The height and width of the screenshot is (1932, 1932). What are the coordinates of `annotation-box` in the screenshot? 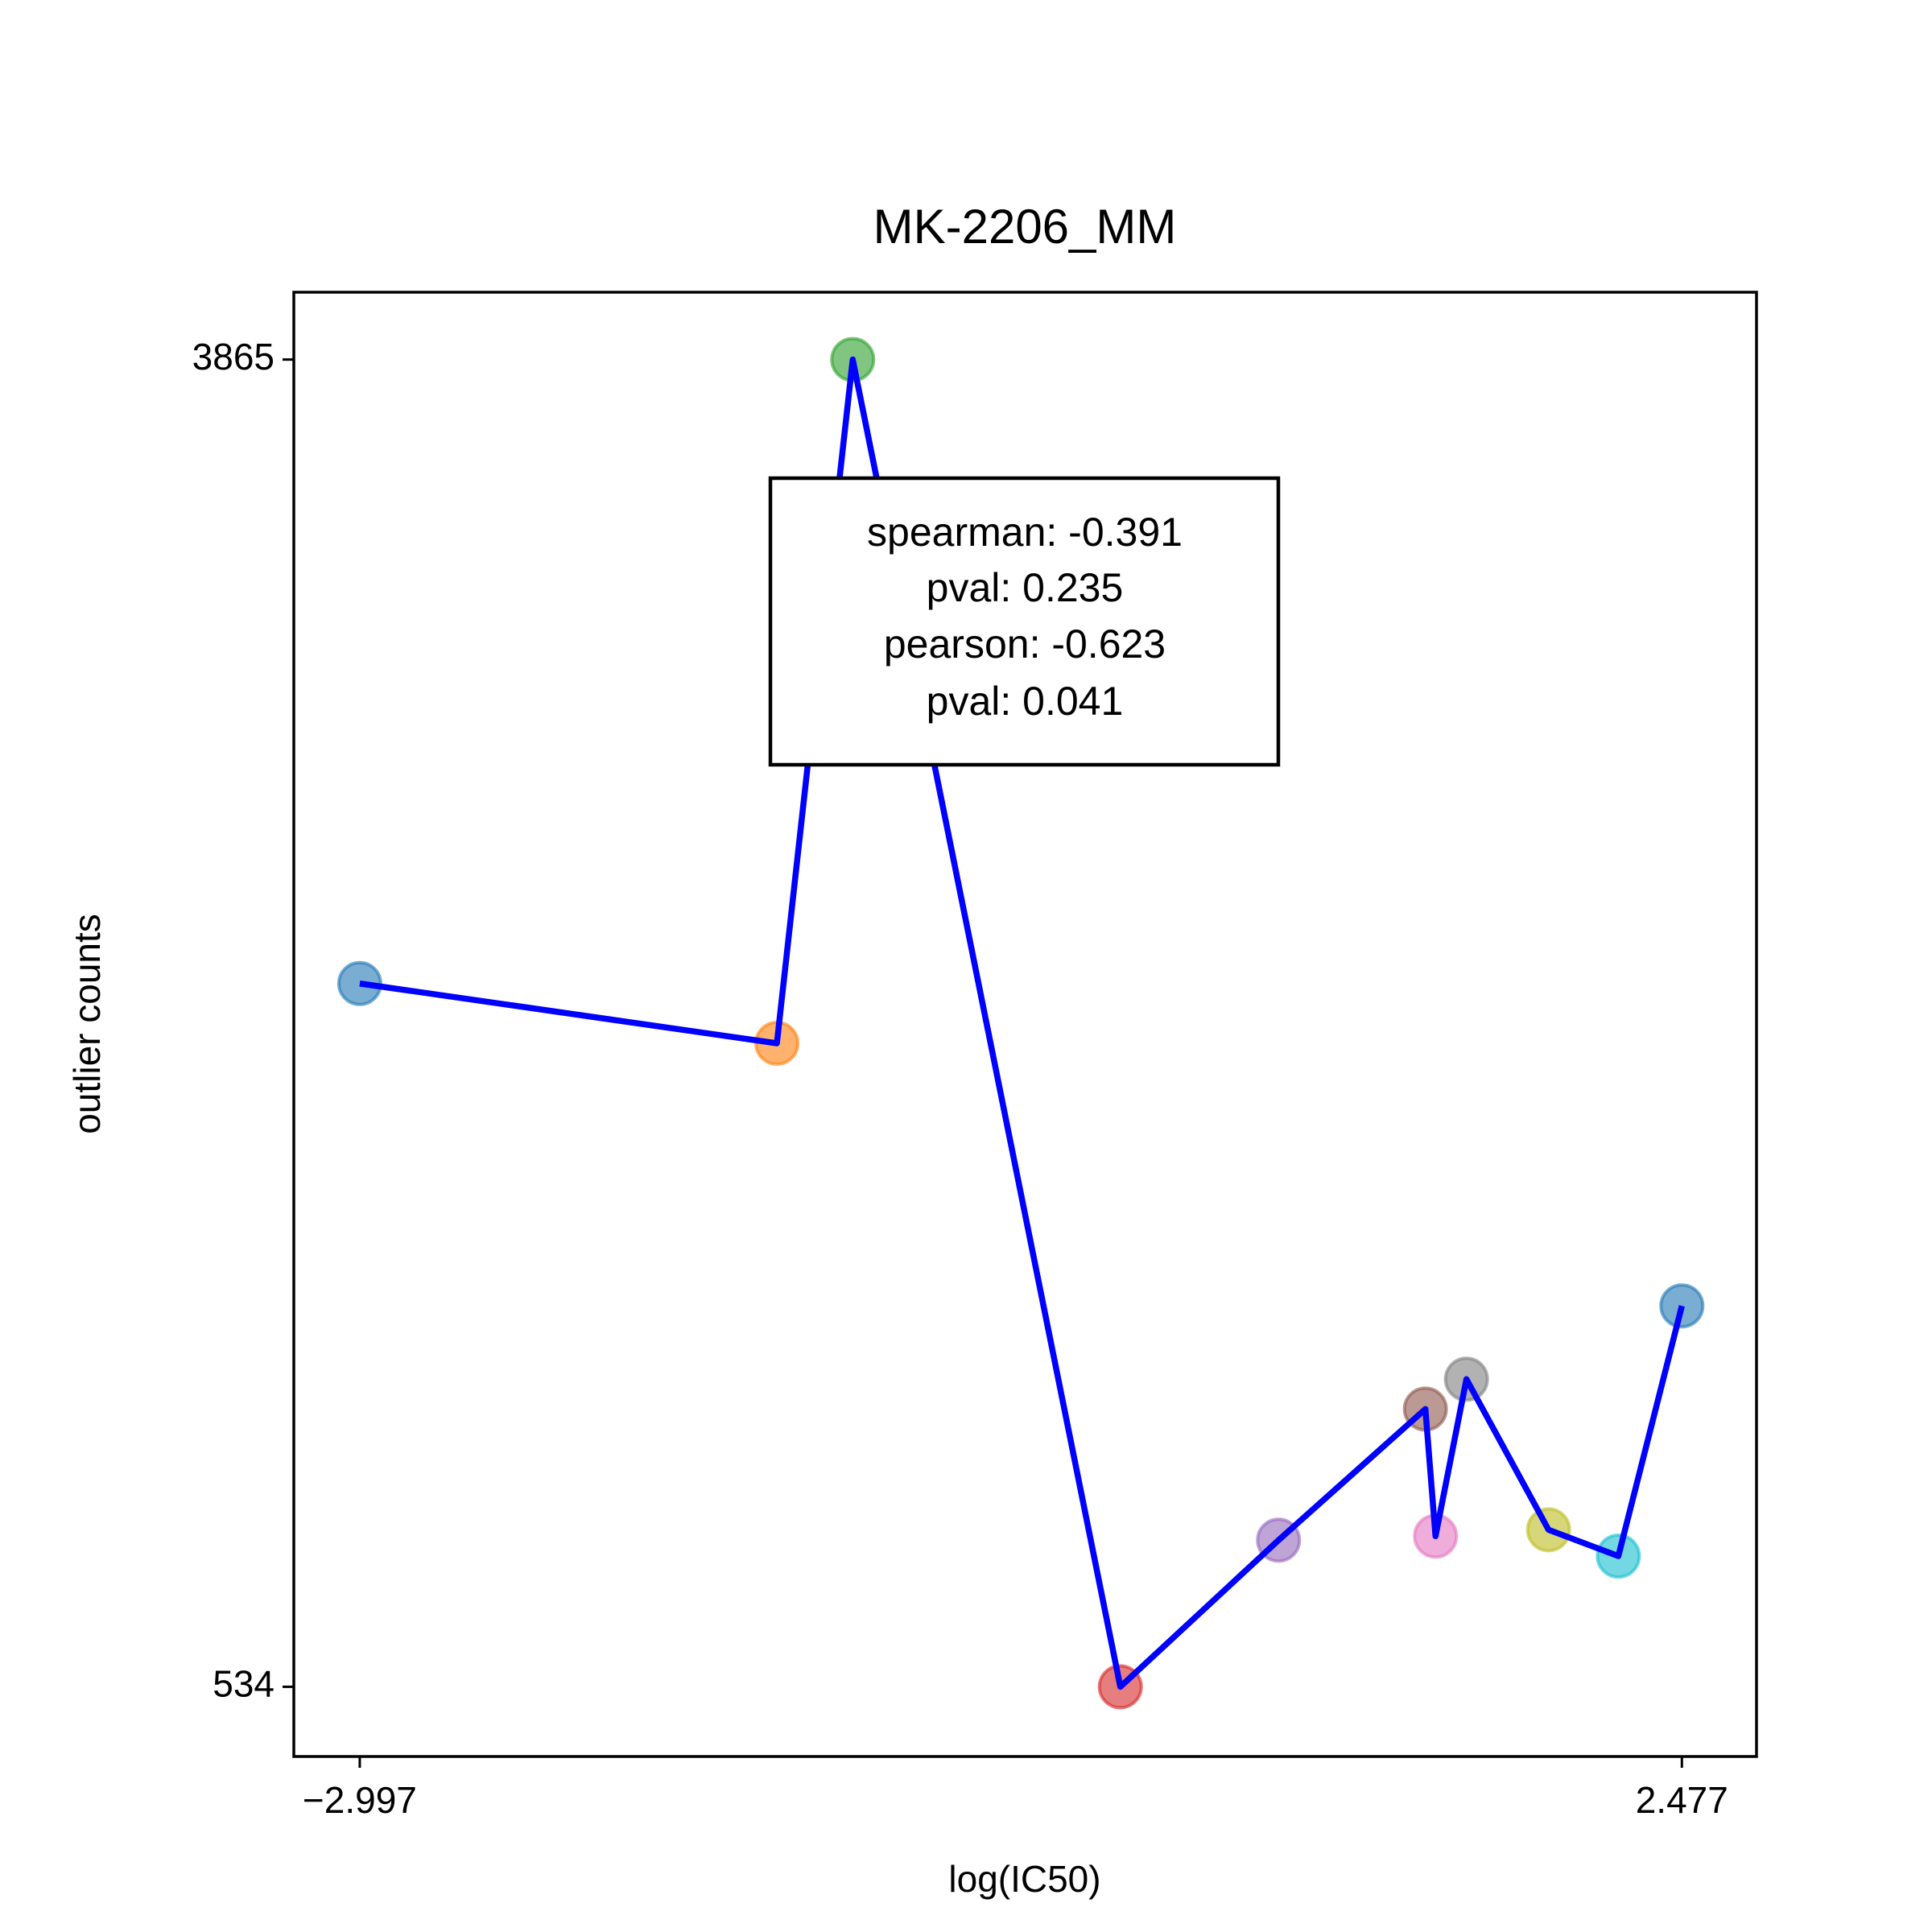 It's located at (1024, 621).